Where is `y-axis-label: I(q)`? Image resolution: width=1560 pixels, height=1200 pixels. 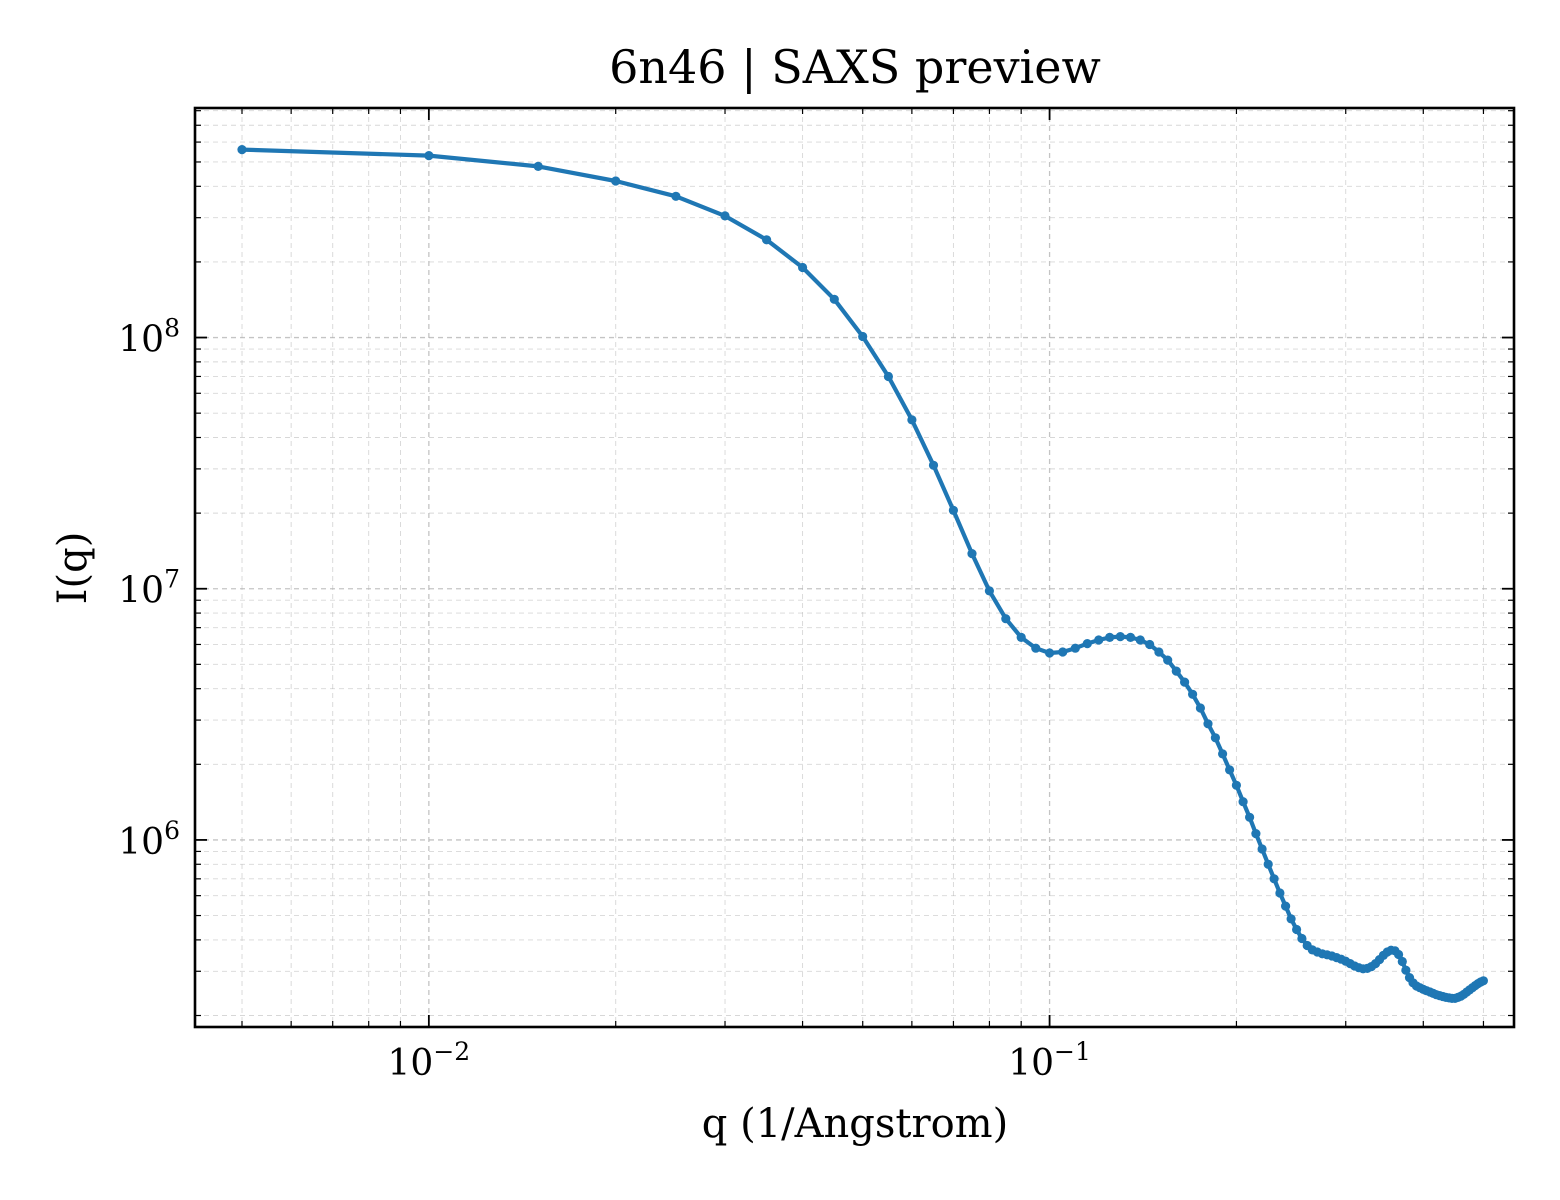
y-axis-label: I(q) is located at coordinates (73, 568).